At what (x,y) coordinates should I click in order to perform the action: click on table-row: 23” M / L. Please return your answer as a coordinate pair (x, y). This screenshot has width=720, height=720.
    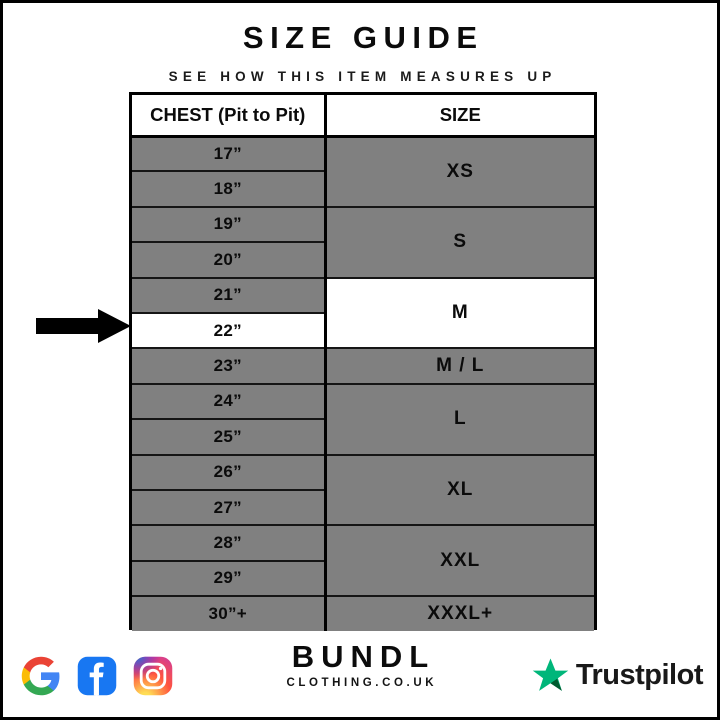
    Looking at the image, I should click on (363, 366).